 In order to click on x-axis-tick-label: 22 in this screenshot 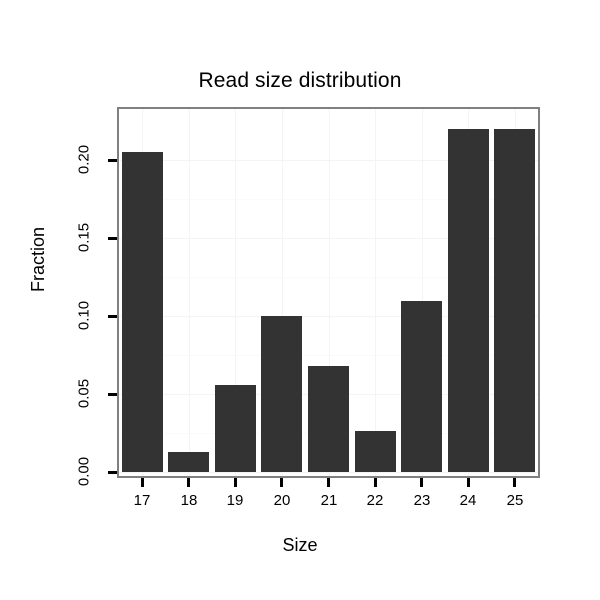, I will do `click(375, 500)`.